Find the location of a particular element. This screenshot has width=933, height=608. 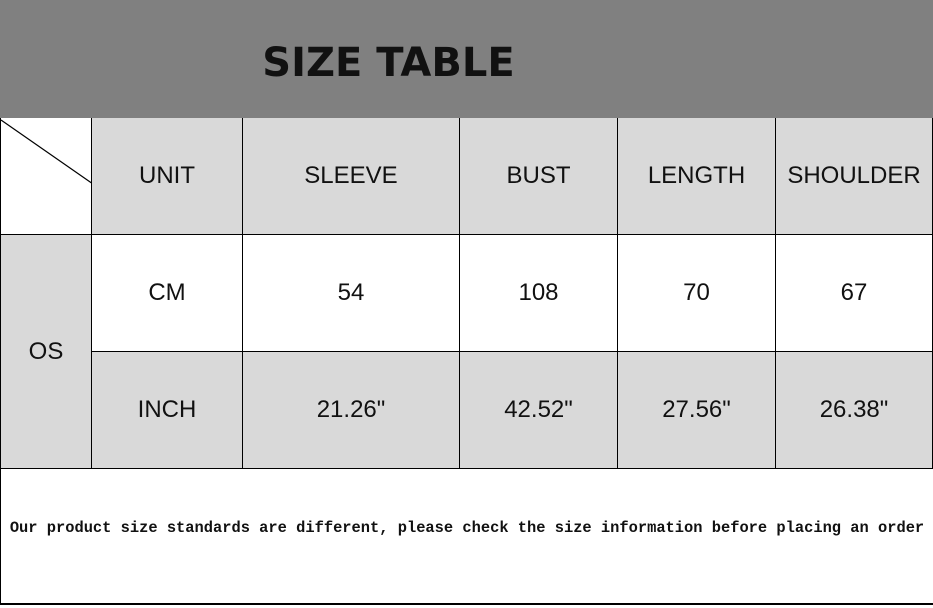

page-title: SIZE TABLE is located at coordinates (388, 63).